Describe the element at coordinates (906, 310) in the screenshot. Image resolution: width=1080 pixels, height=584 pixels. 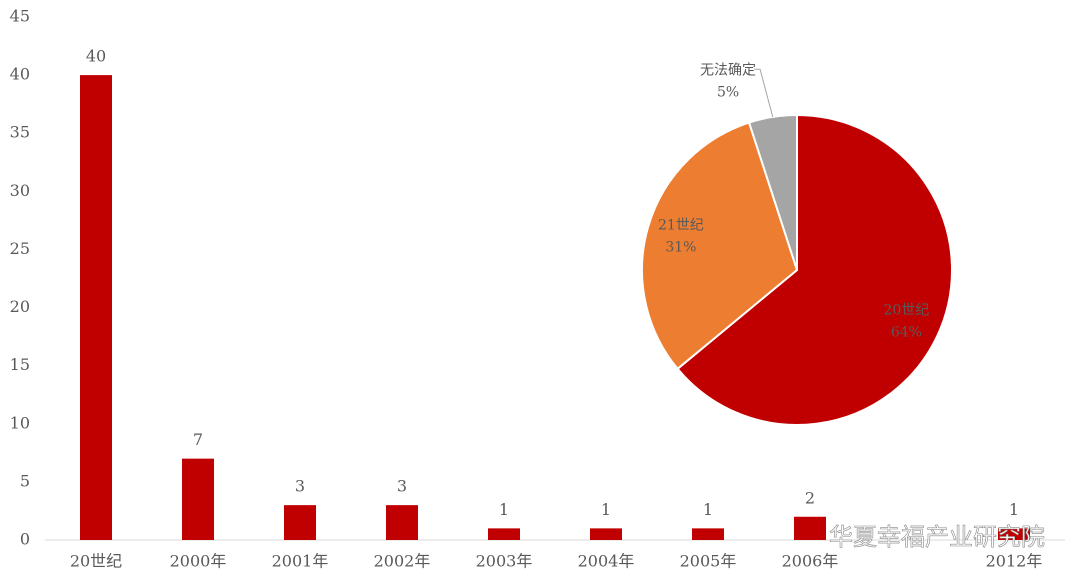
I see `pie-label: 20世纪` at that location.